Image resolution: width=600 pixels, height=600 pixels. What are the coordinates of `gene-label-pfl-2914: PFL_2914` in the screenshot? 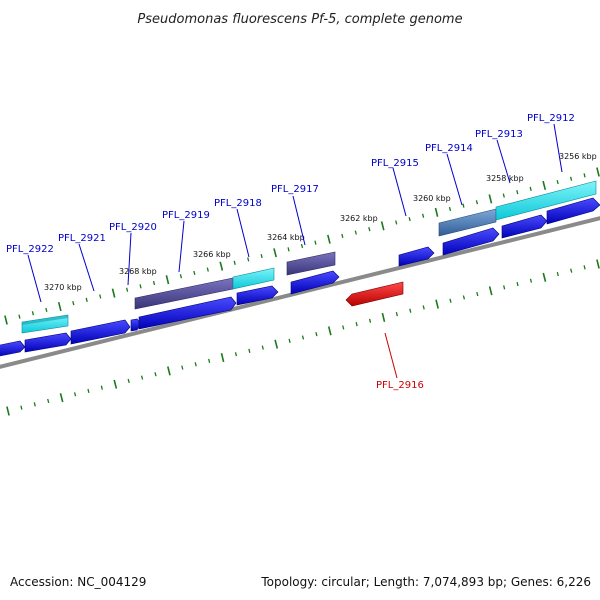 It's located at (449, 148).